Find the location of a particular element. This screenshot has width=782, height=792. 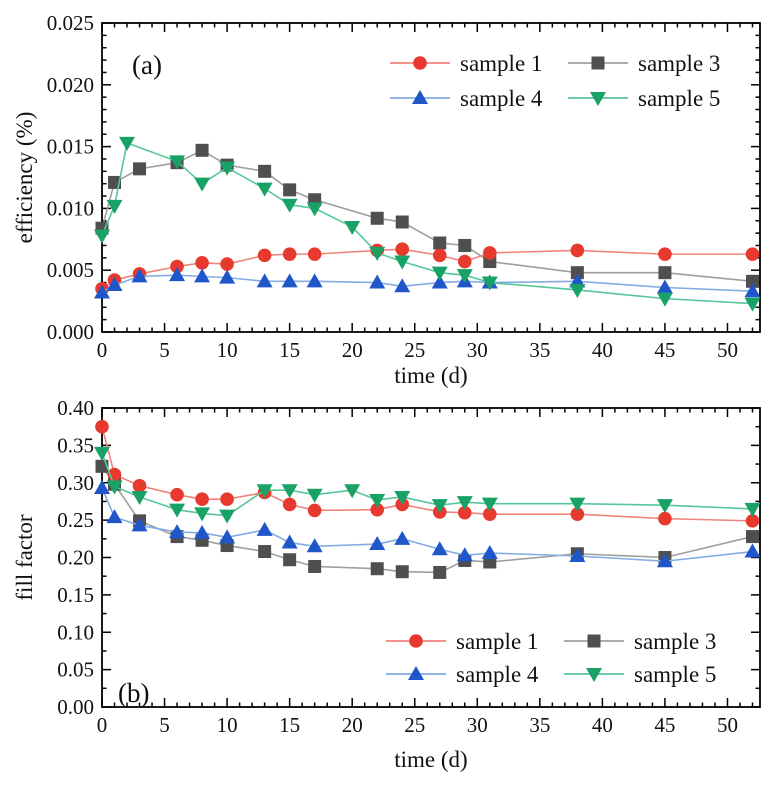

x-tick-label: 30 is located at coordinates (477, 350).